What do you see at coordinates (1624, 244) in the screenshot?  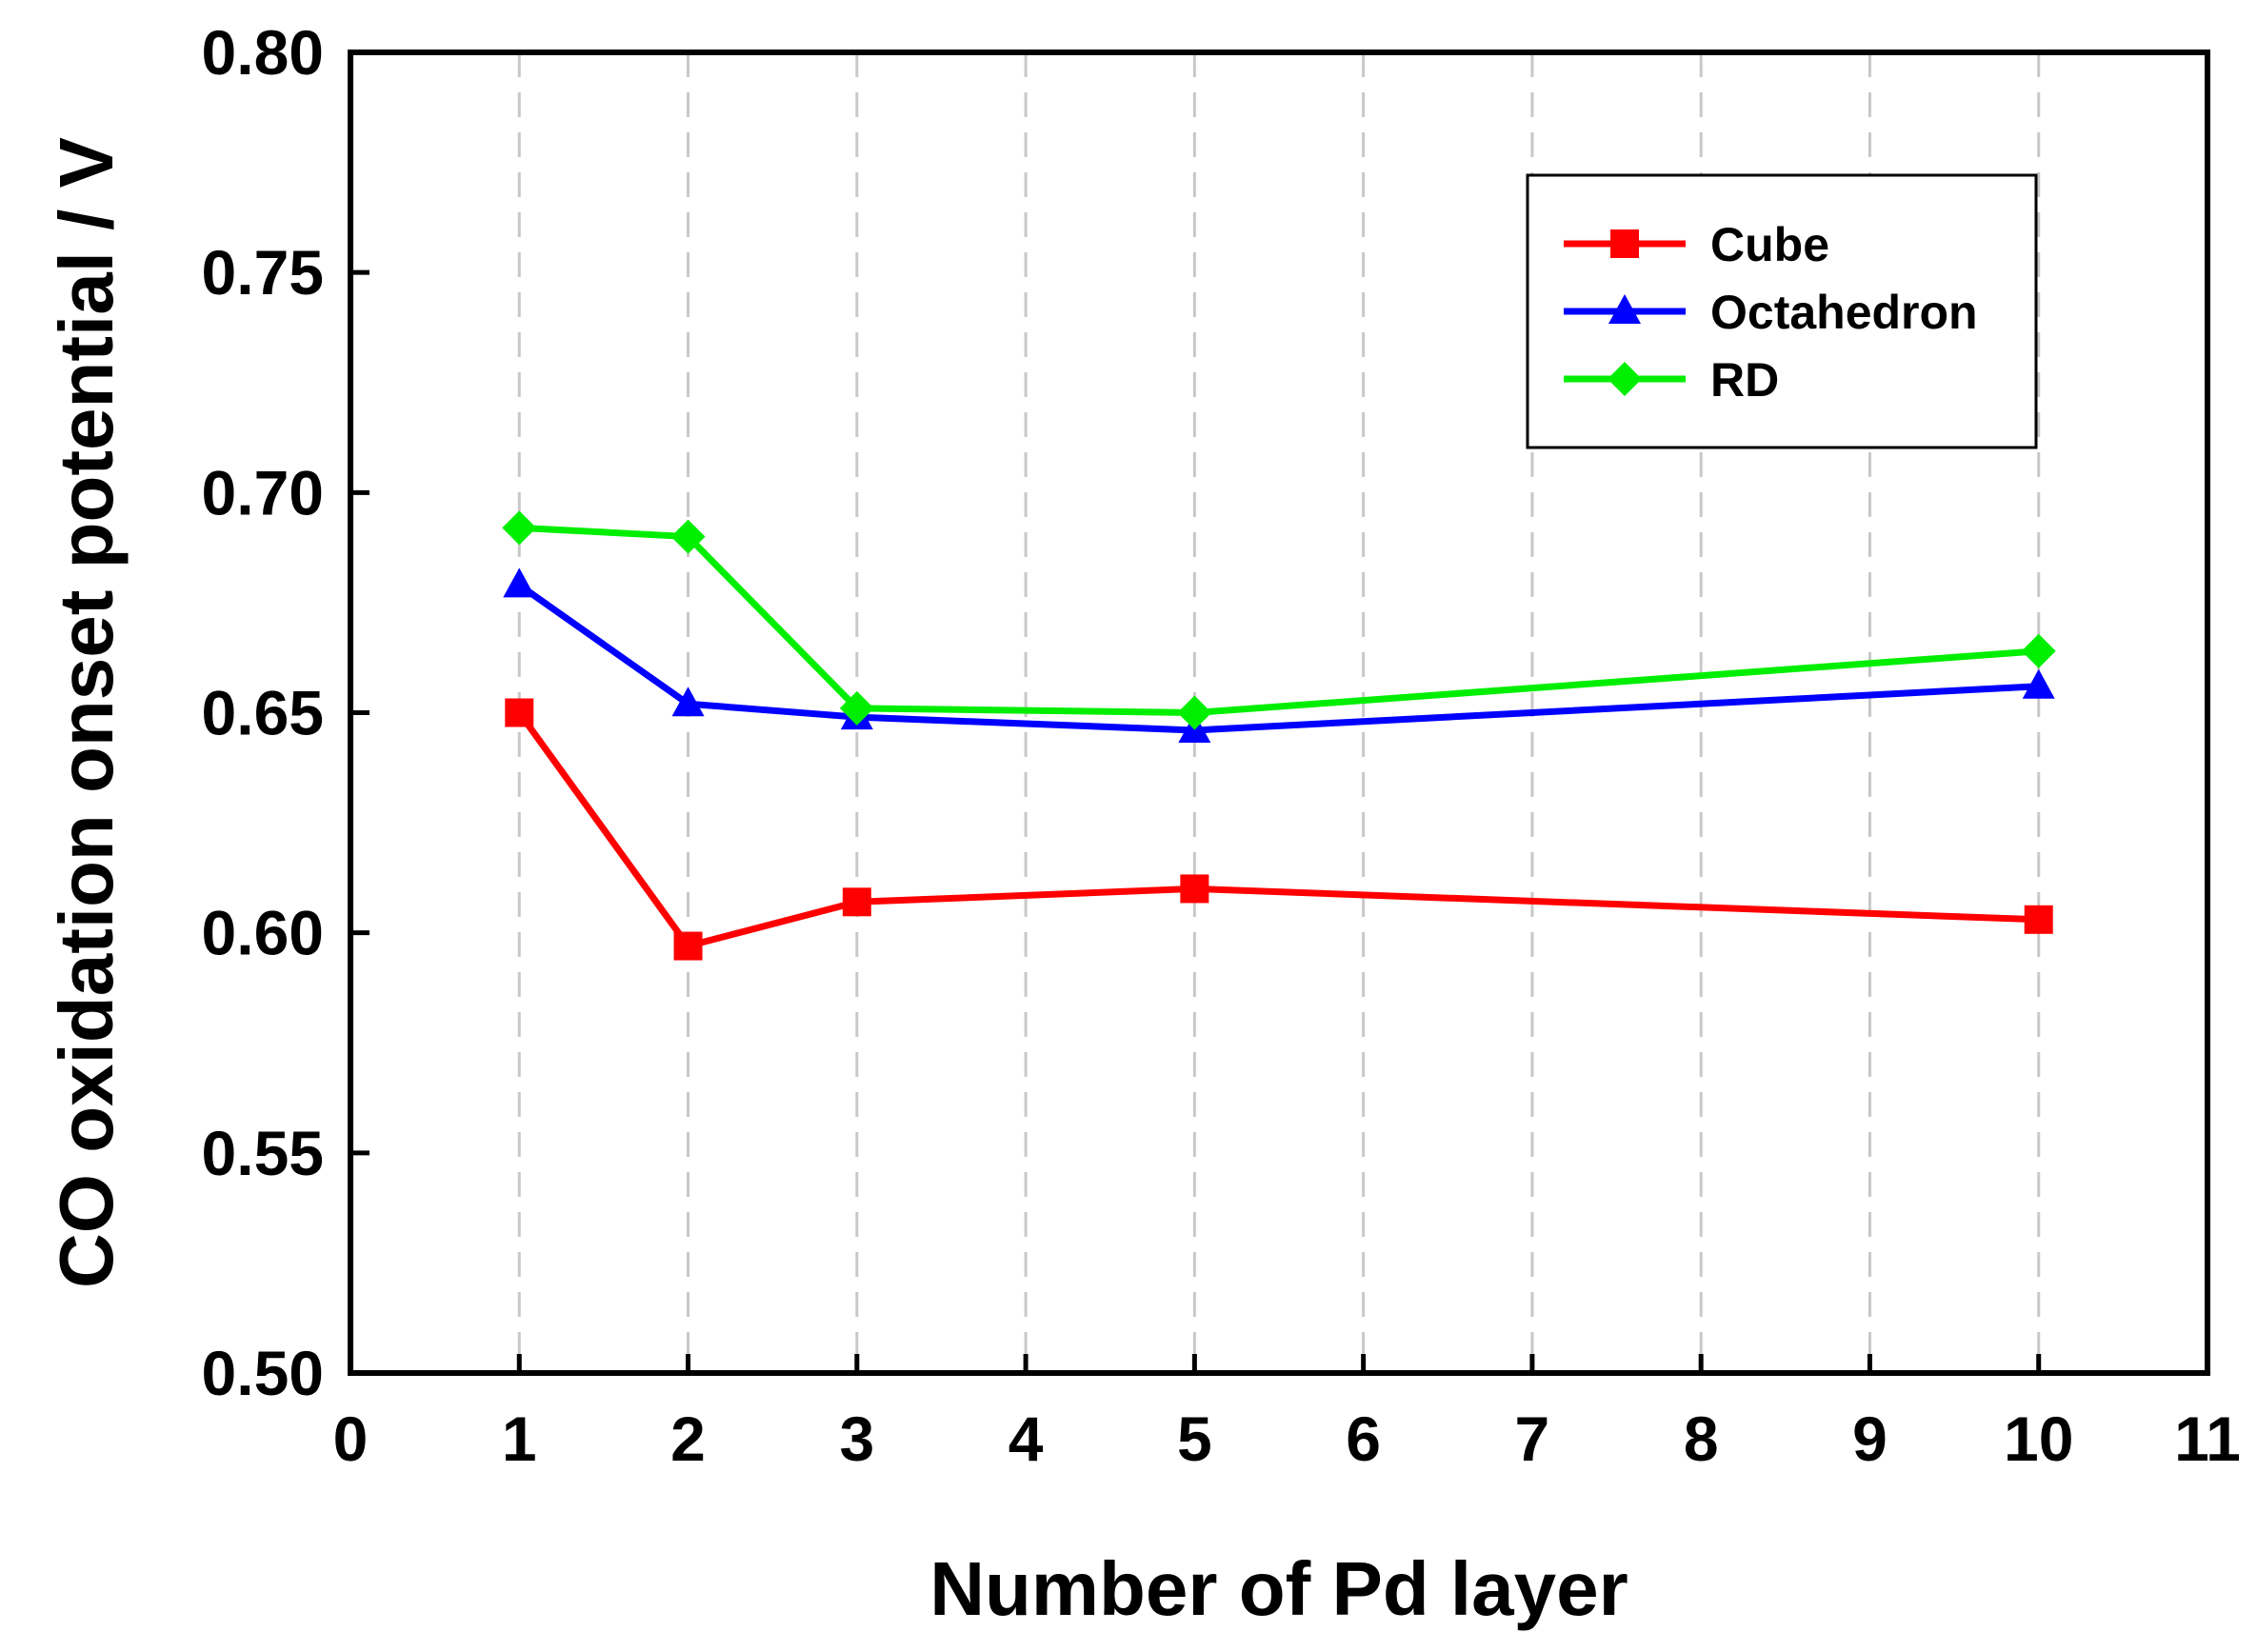 I see `legend-marker-cube` at bounding box center [1624, 244].